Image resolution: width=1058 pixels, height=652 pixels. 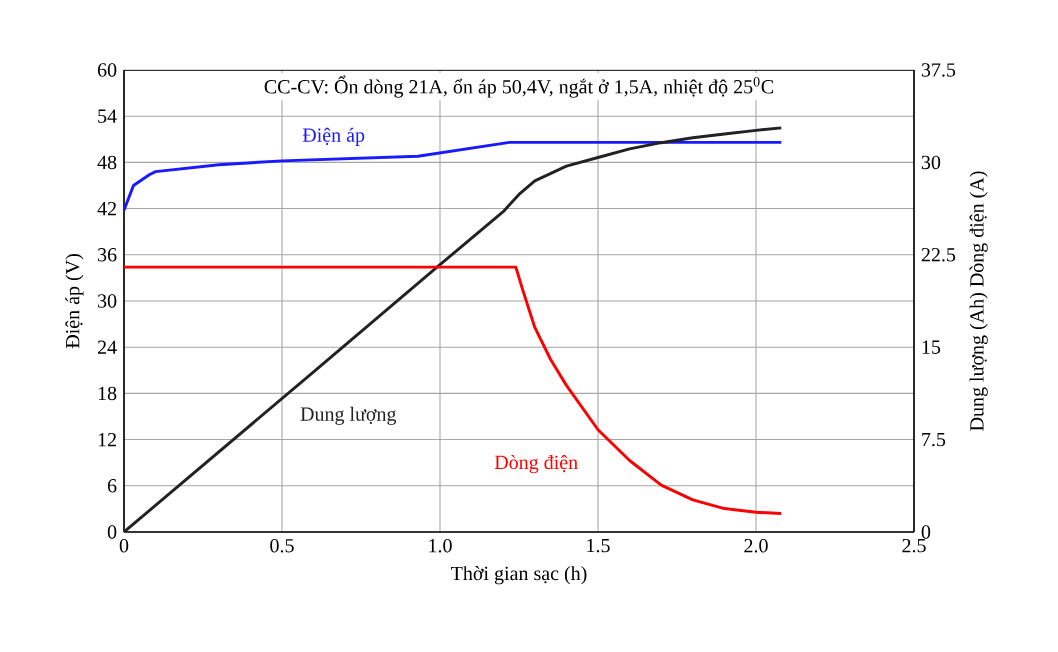 What do you see at coordinates (107, 255) in the screenshot?
I see `y-tick-label: 36` at bounding box center [107, 255].